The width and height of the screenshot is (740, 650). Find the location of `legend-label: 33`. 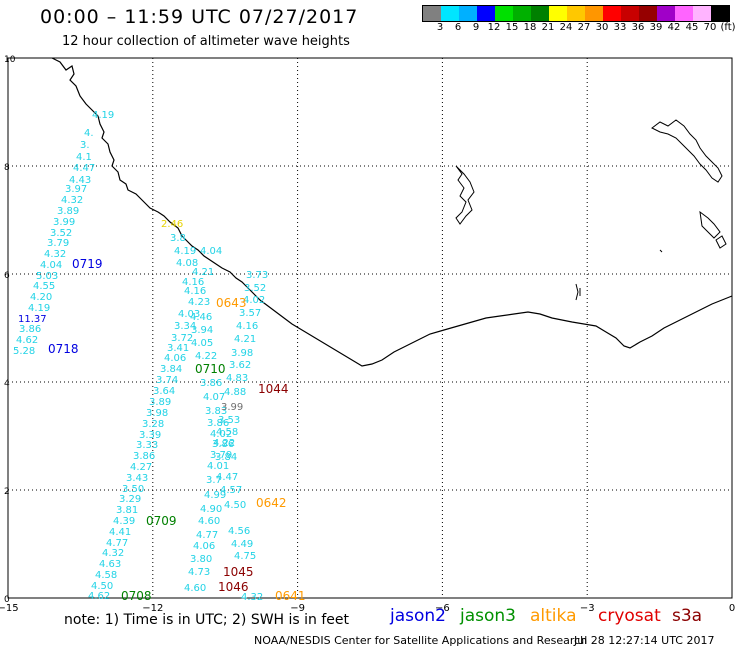

legend-label: 33 is located at coordinates (620, 27).